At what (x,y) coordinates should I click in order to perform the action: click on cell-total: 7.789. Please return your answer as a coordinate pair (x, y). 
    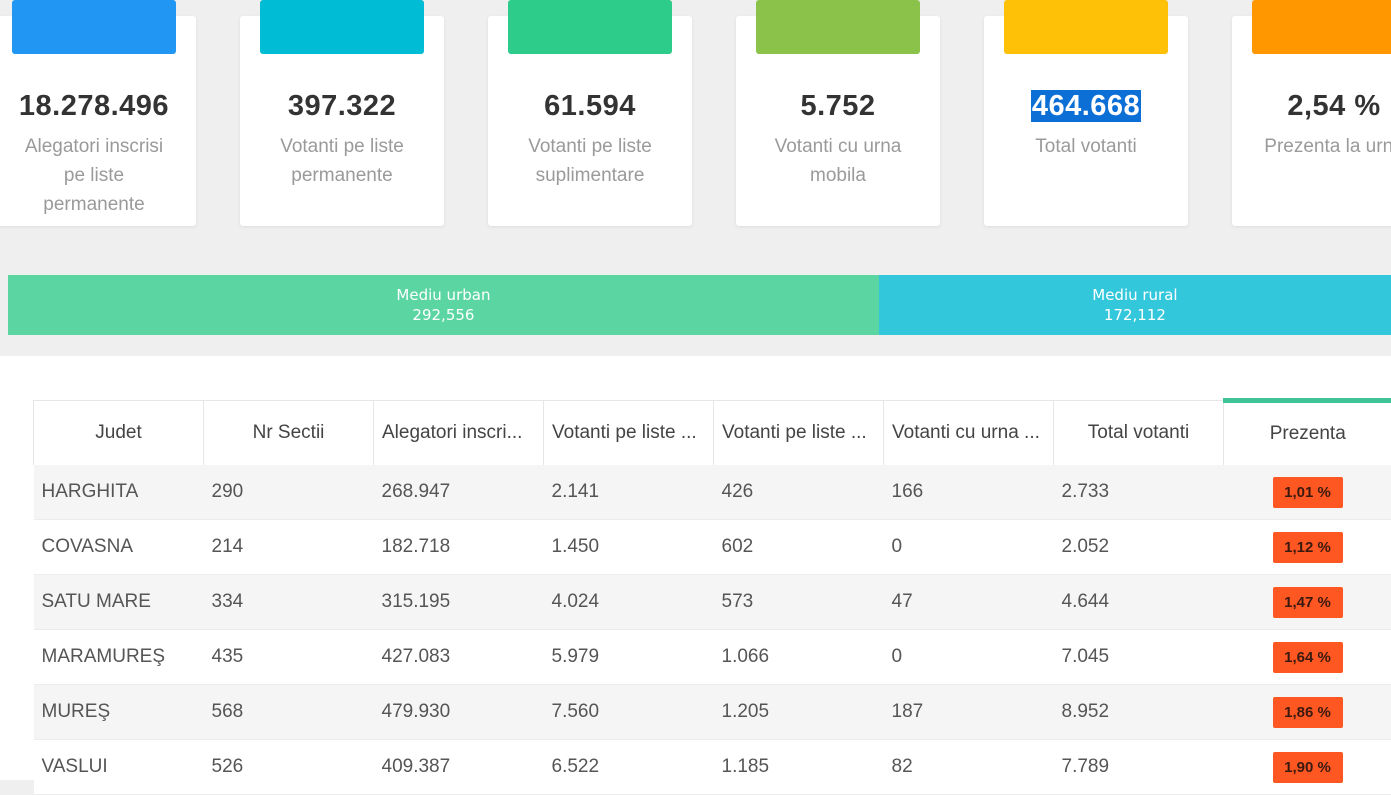
    Looking at the image, I should click on (1139, 767).